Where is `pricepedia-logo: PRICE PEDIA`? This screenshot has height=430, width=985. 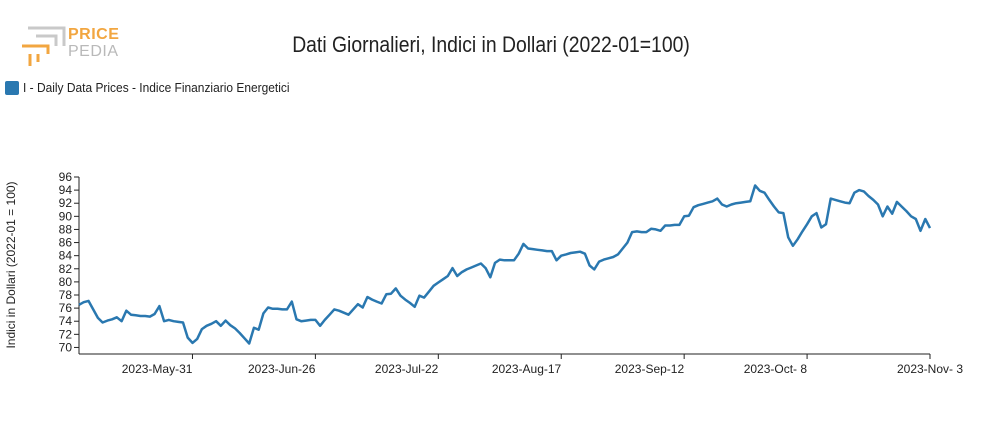 pricepedia-logo: PRICE PEDIA is located at coordinates (73, 46).